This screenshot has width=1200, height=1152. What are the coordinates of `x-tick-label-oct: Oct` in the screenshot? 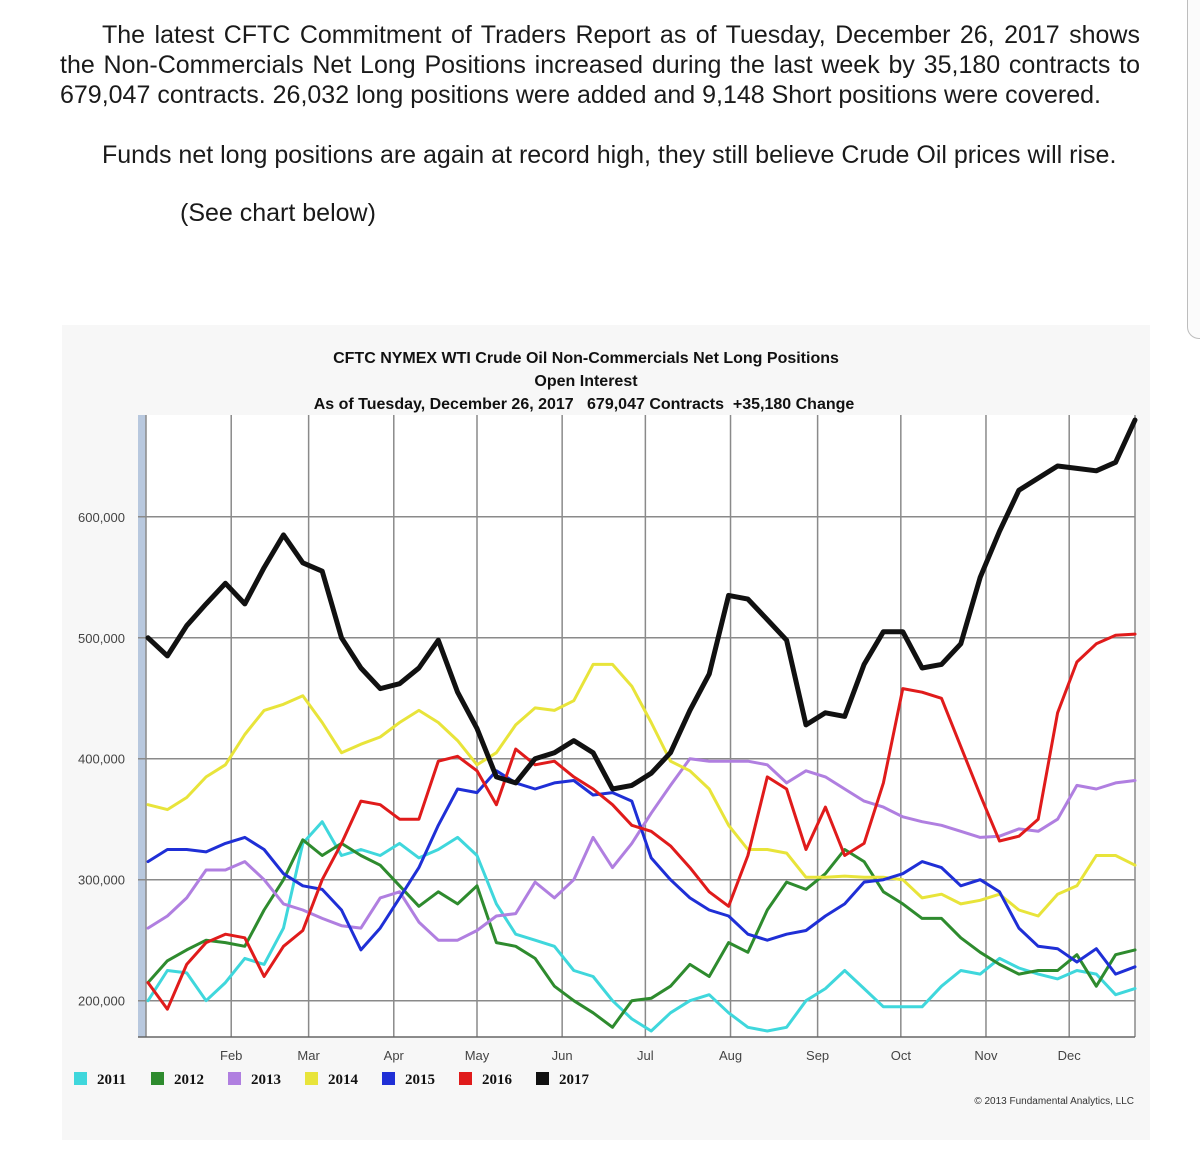 It's located at (901, 1055).